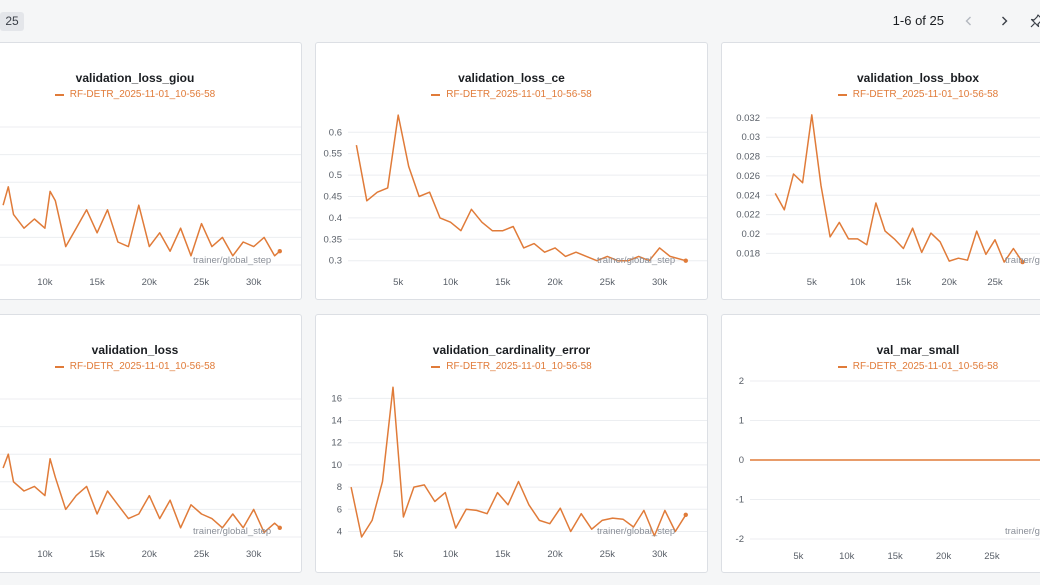 The width and height of the screenshot is (1040, 585). Describe the element at coordinates (335, 175) in the screenshot. I see `y-tick-label: 0.5` at that location.